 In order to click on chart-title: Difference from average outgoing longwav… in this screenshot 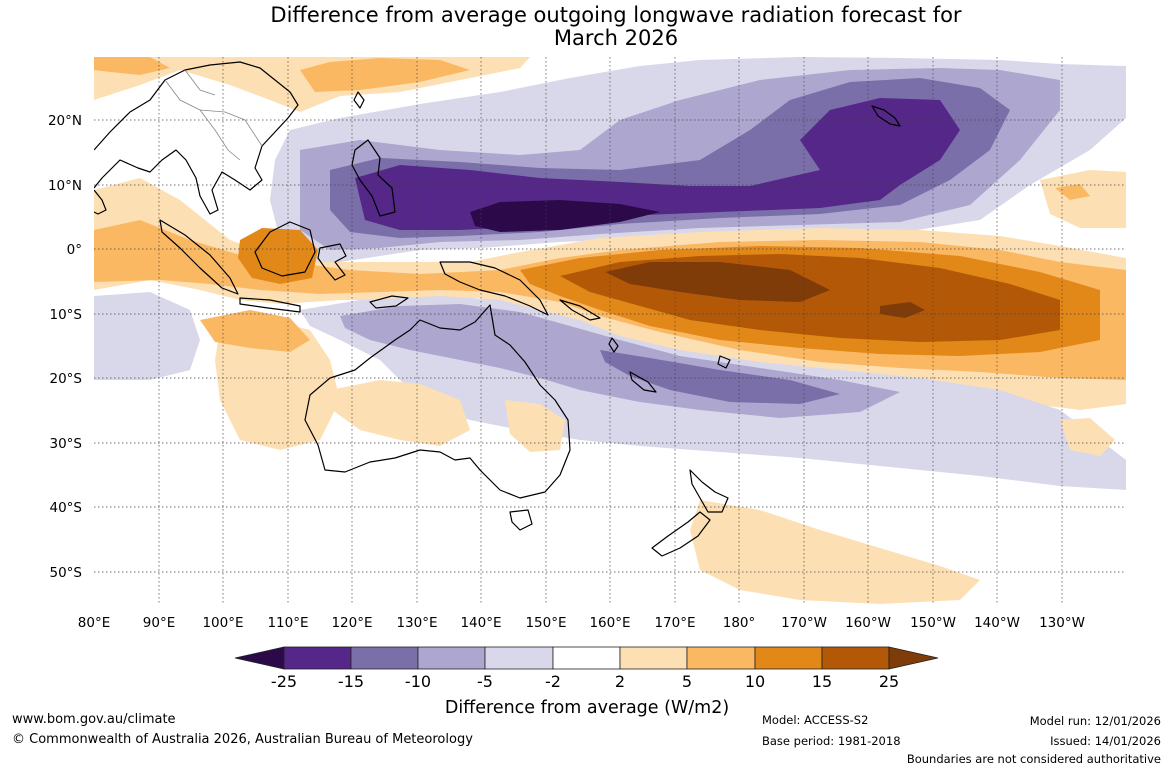, I will do `click(586, 27)`.